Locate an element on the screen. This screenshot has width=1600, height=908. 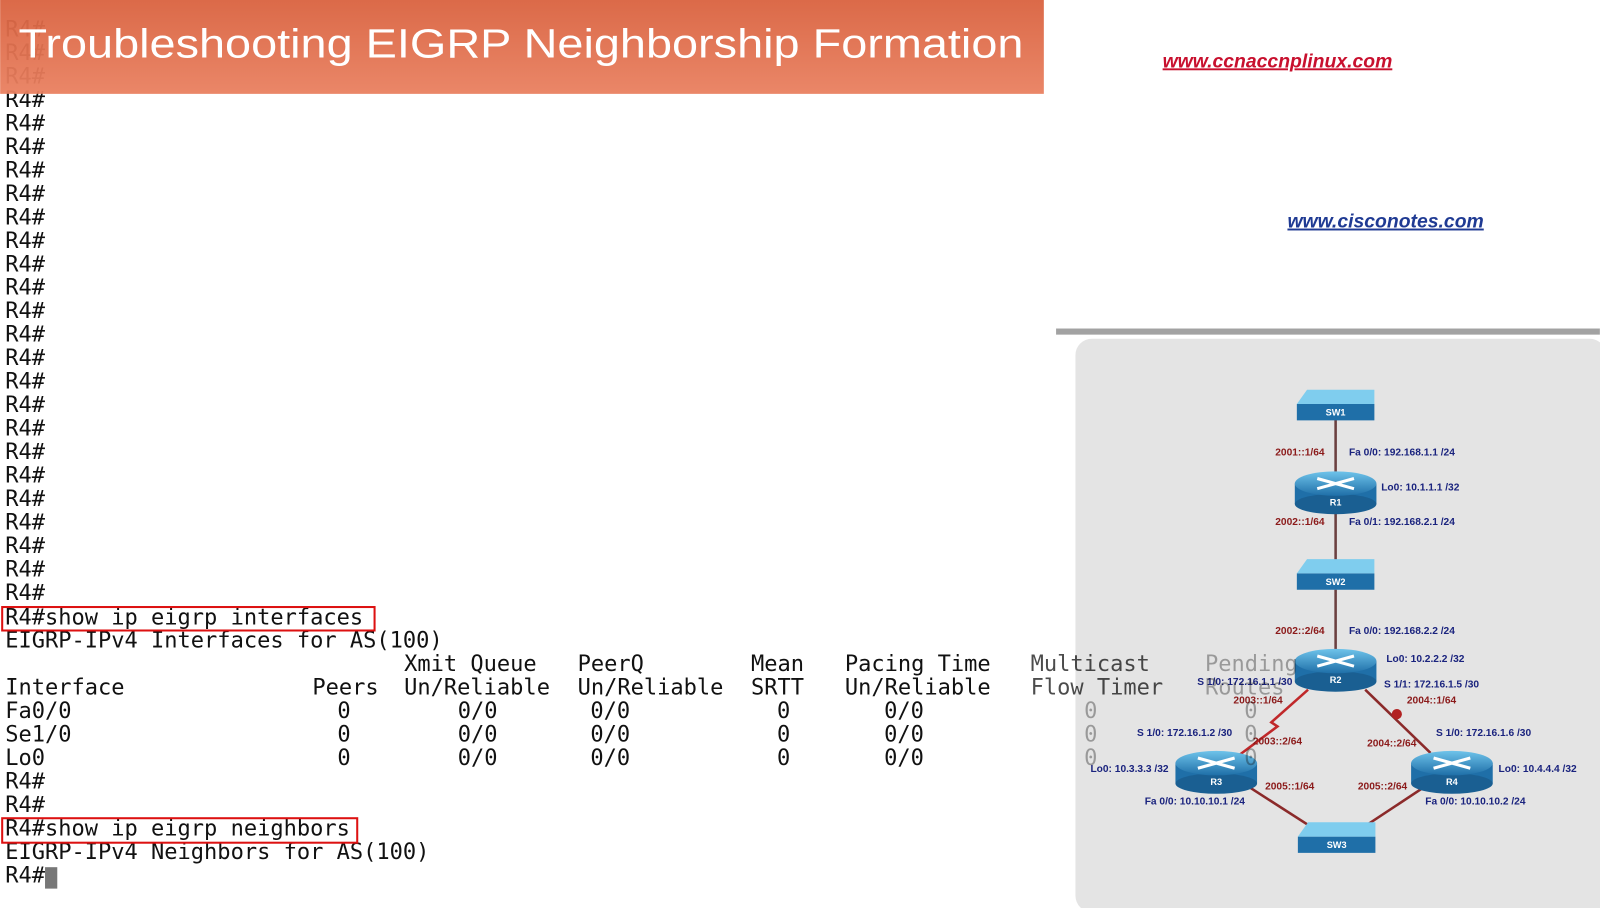
website-link: www.cisconotes.com is located at coordinates (1385, 222).